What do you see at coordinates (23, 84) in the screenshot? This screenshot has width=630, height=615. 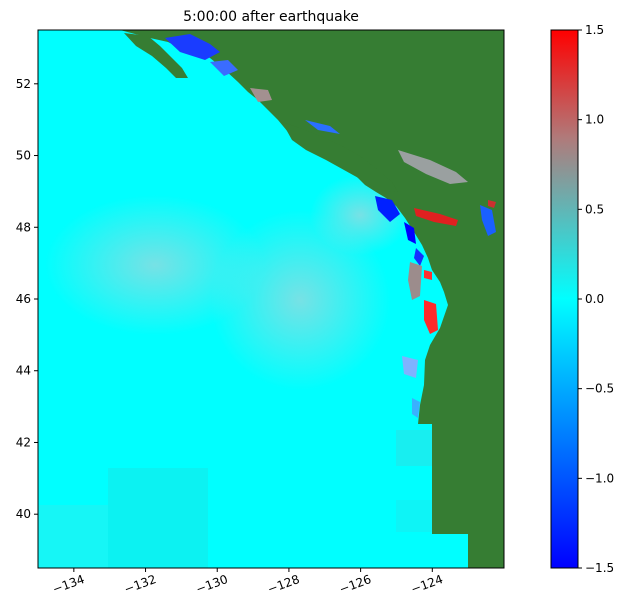 I see `y-tick-label: 52` at bounding box center [23, 84].